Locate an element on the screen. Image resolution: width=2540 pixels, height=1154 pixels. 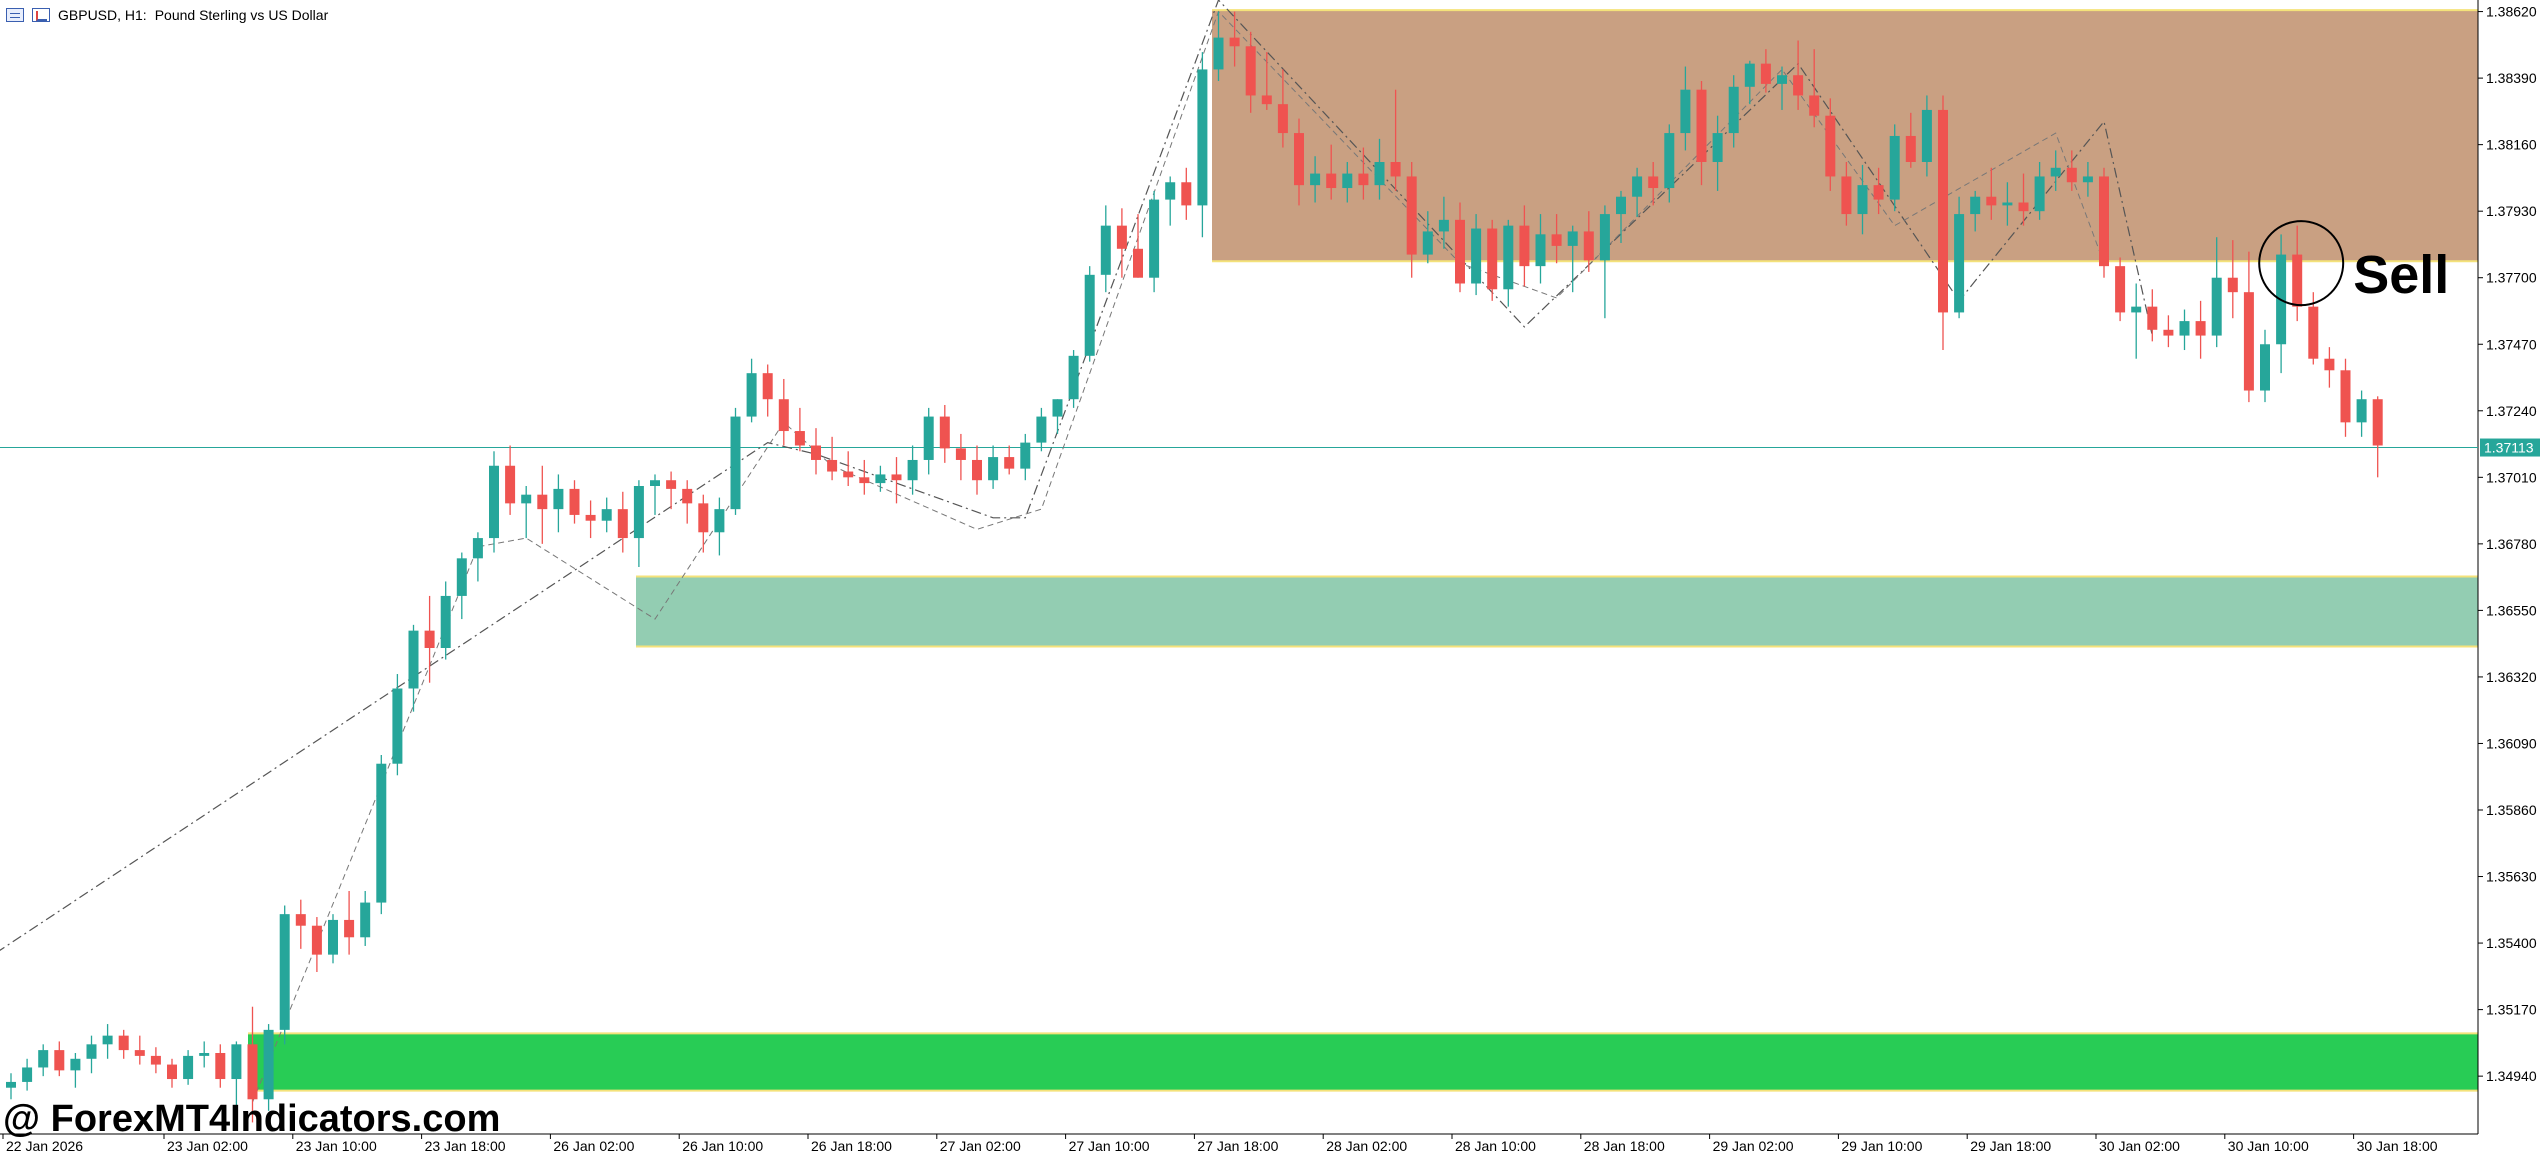
y-tick-label: 1.35400 is located at coordinates (2511, 943).